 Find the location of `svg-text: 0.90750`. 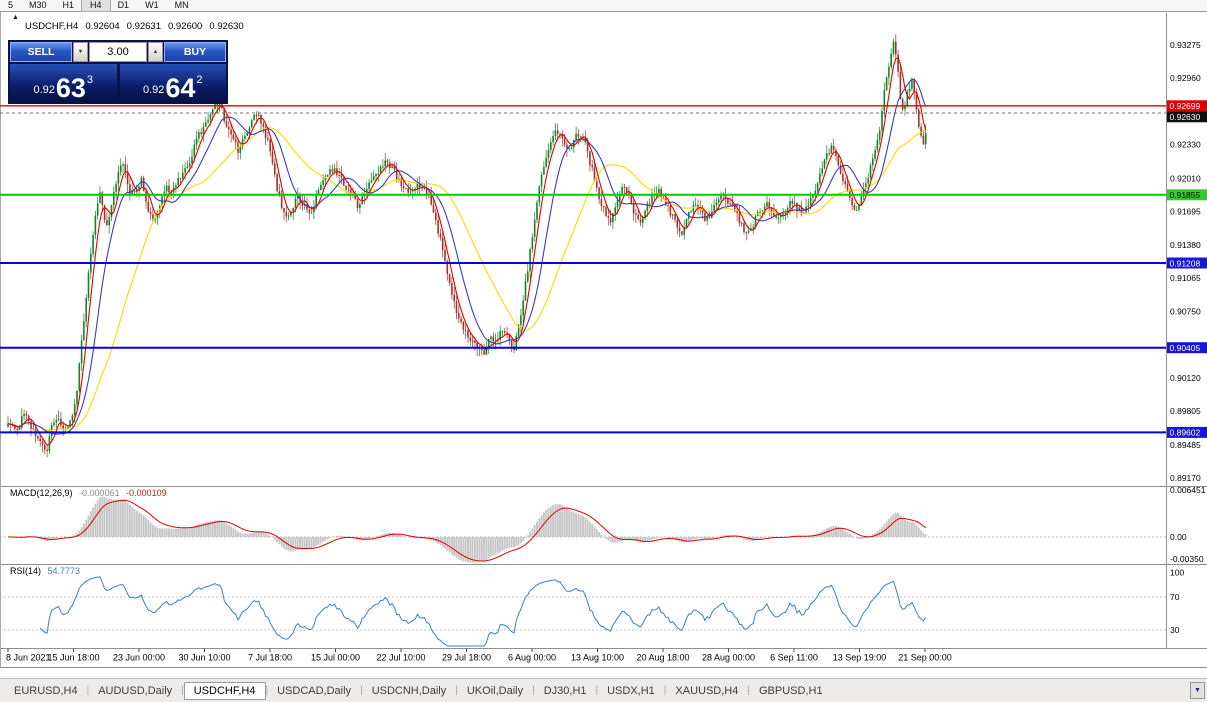

svg-text: 0.90750 is located at coordinates (1185, 311).